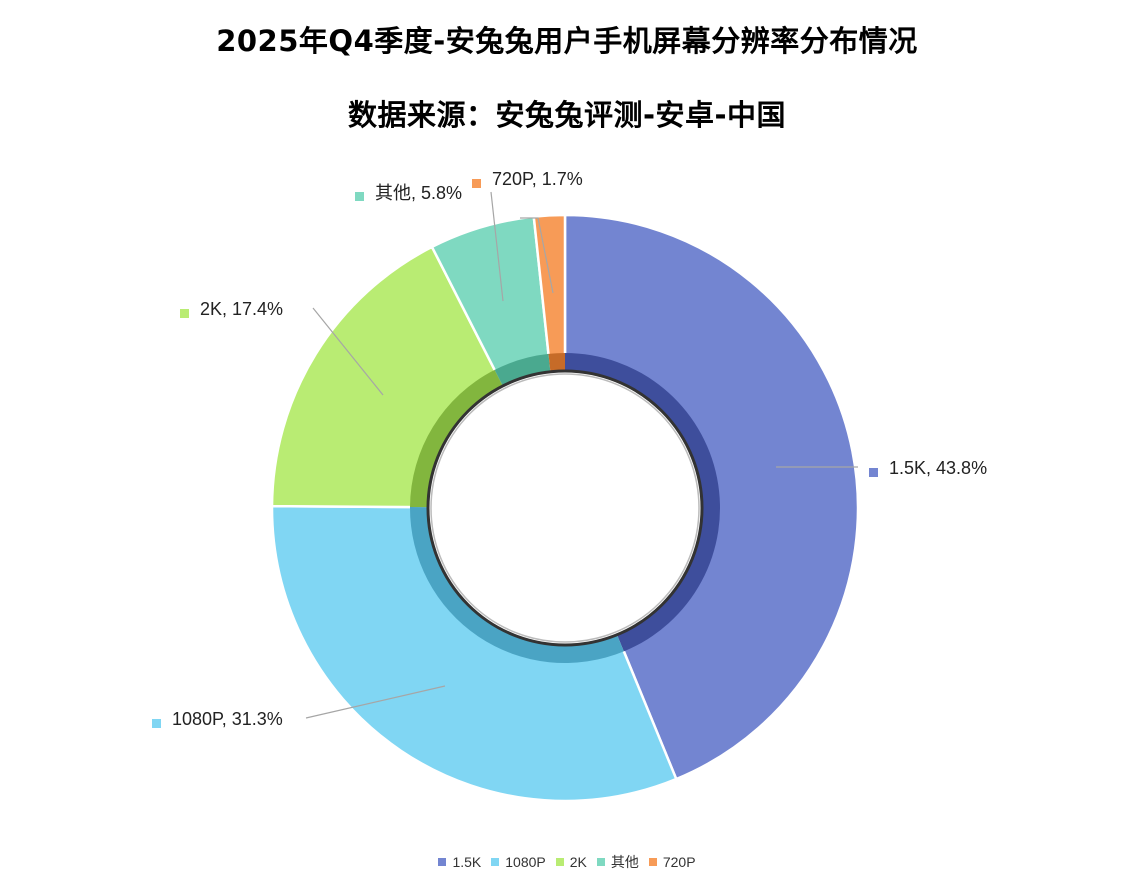 Image resolution: width=1134 pixels, height=892 pixels. Describe the element at coordinates (938, 468) in the screenshot. I see `data-label-1-5k: 1.5K, 43.8%` at that location.